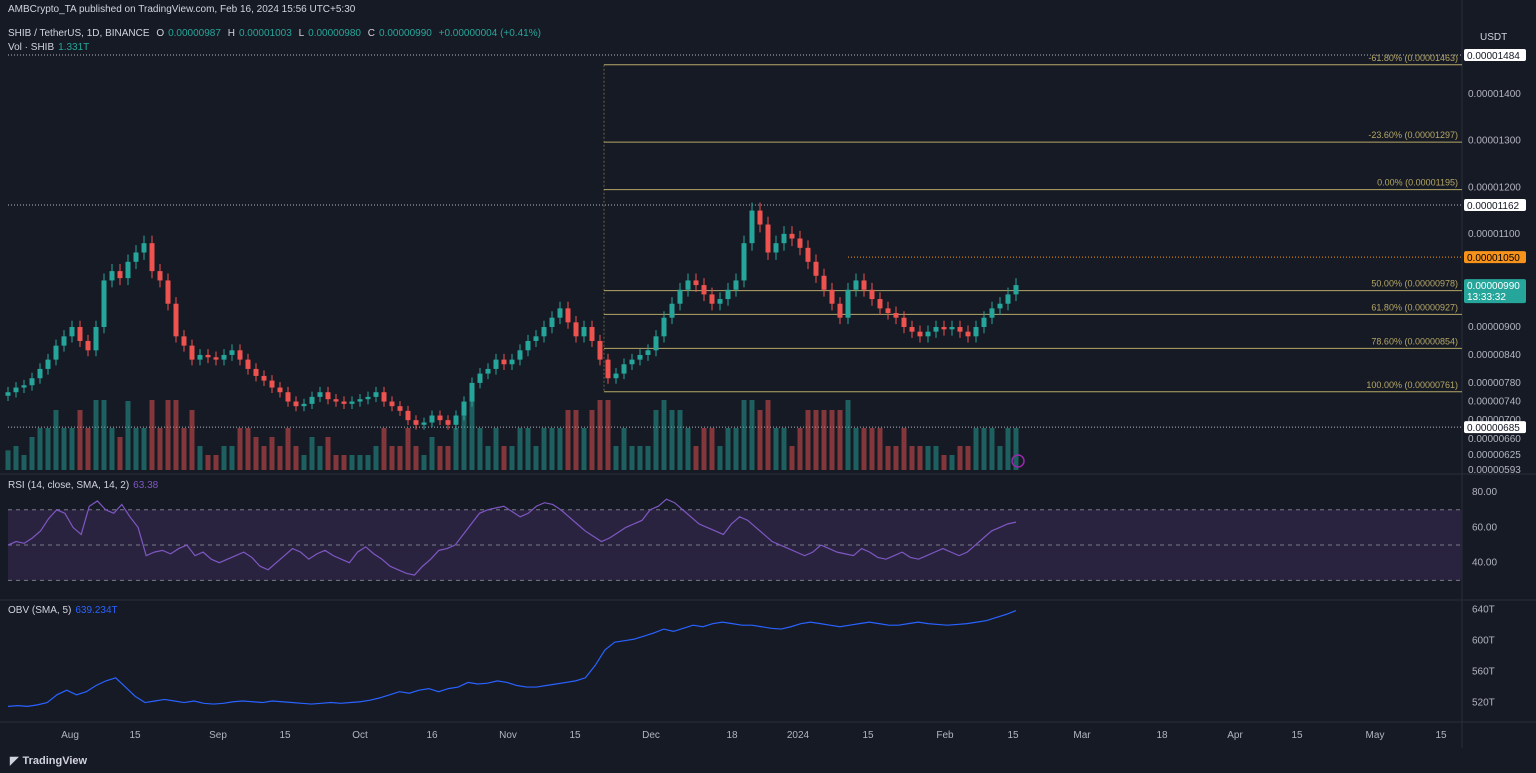  I want to click on rsi-line, so click(512, 537).